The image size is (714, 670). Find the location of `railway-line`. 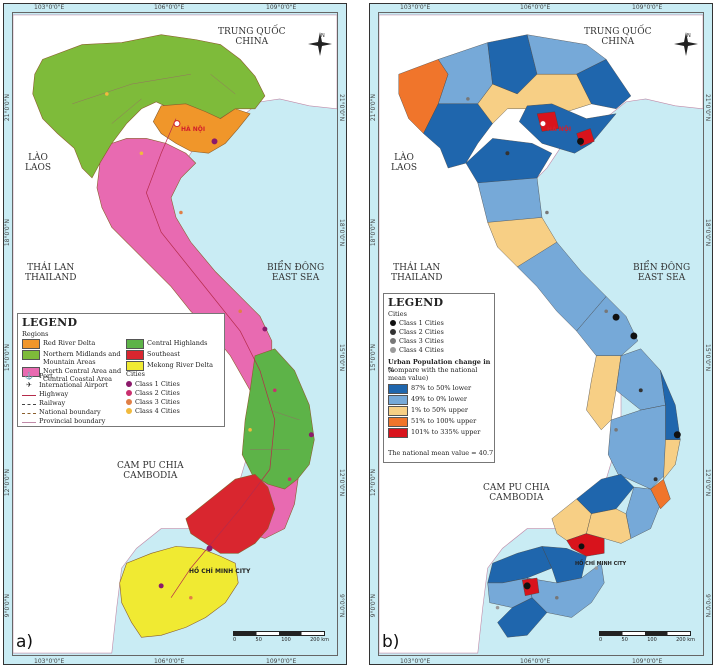

railway-line is located at coordinates (29, 403).